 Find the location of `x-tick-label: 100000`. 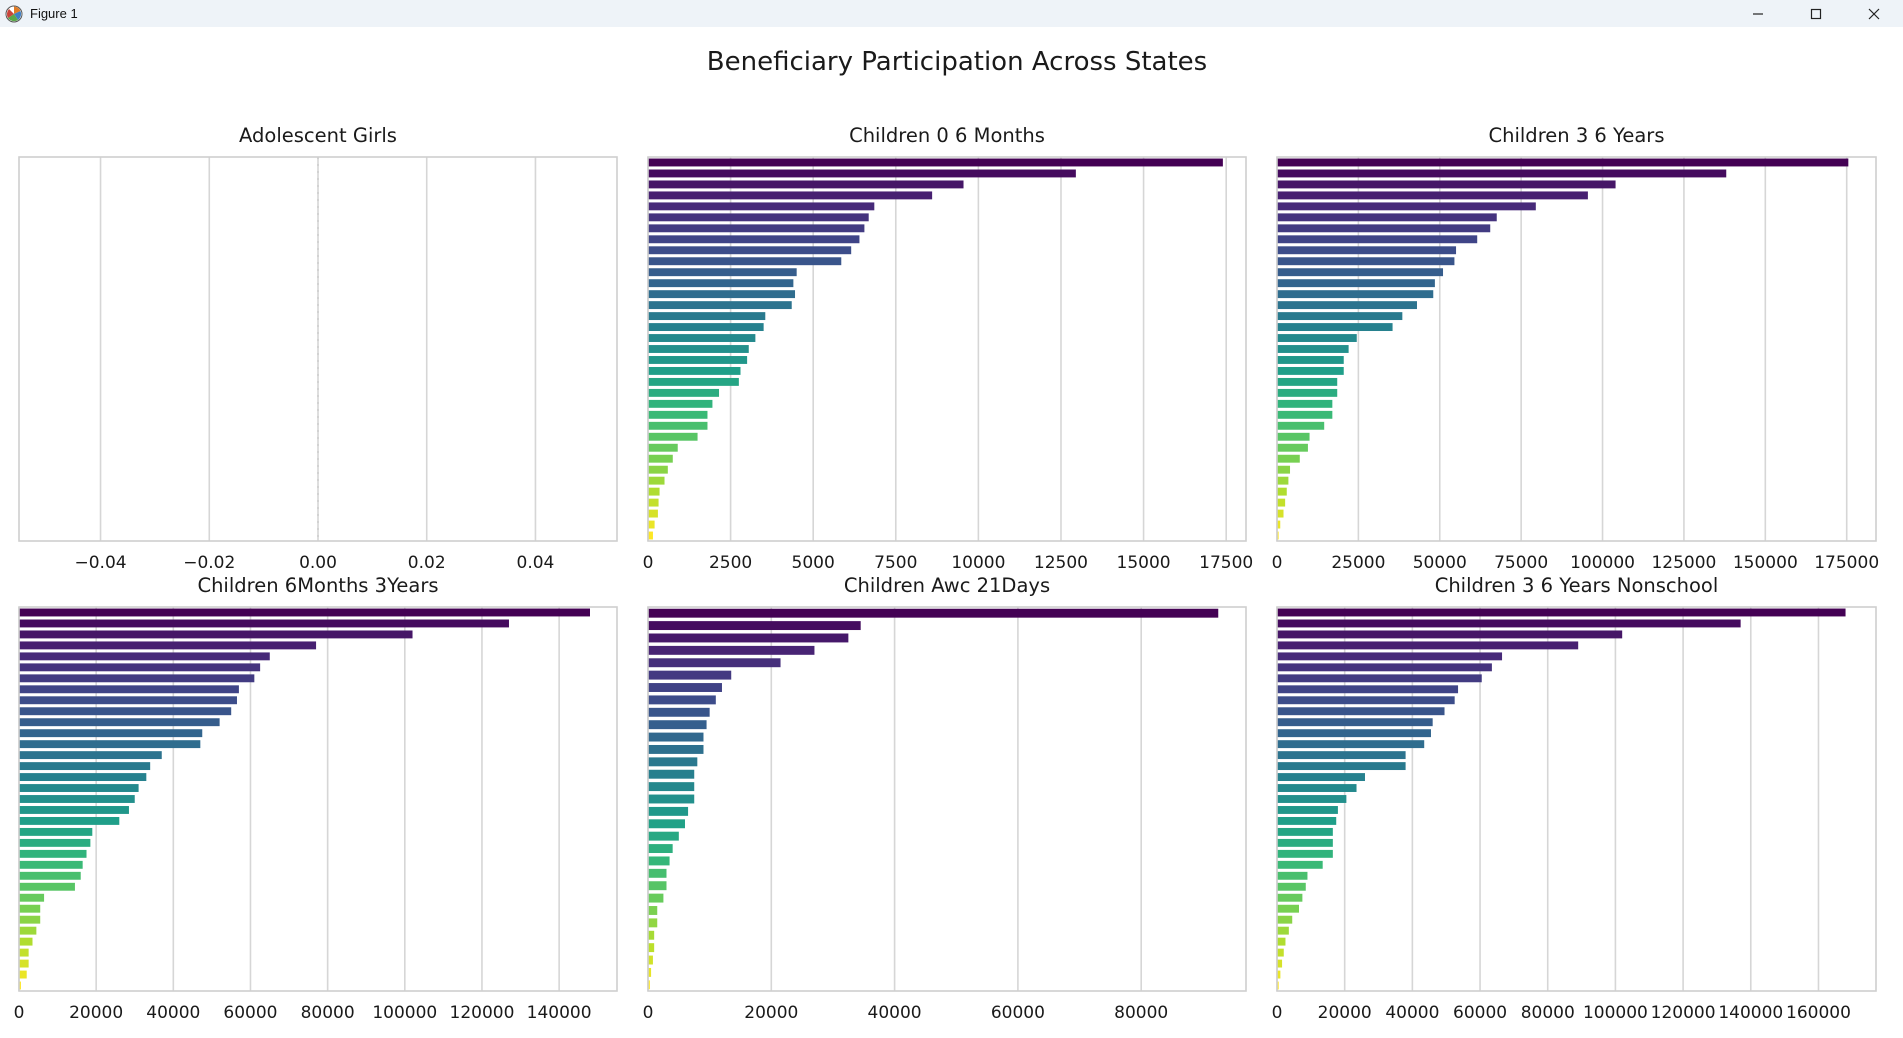

x-tick-label: 100000 is located at coordinates (1602, 563).